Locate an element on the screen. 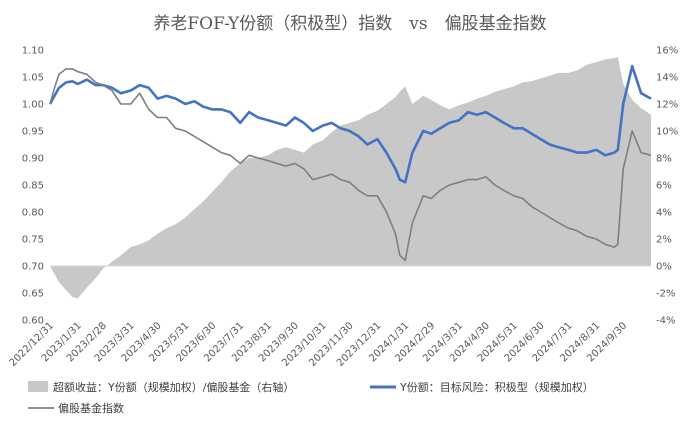 The height and width of the screenshot is (425, 700). left-tick-label: 0.80 is located at coordinates (33, 213).